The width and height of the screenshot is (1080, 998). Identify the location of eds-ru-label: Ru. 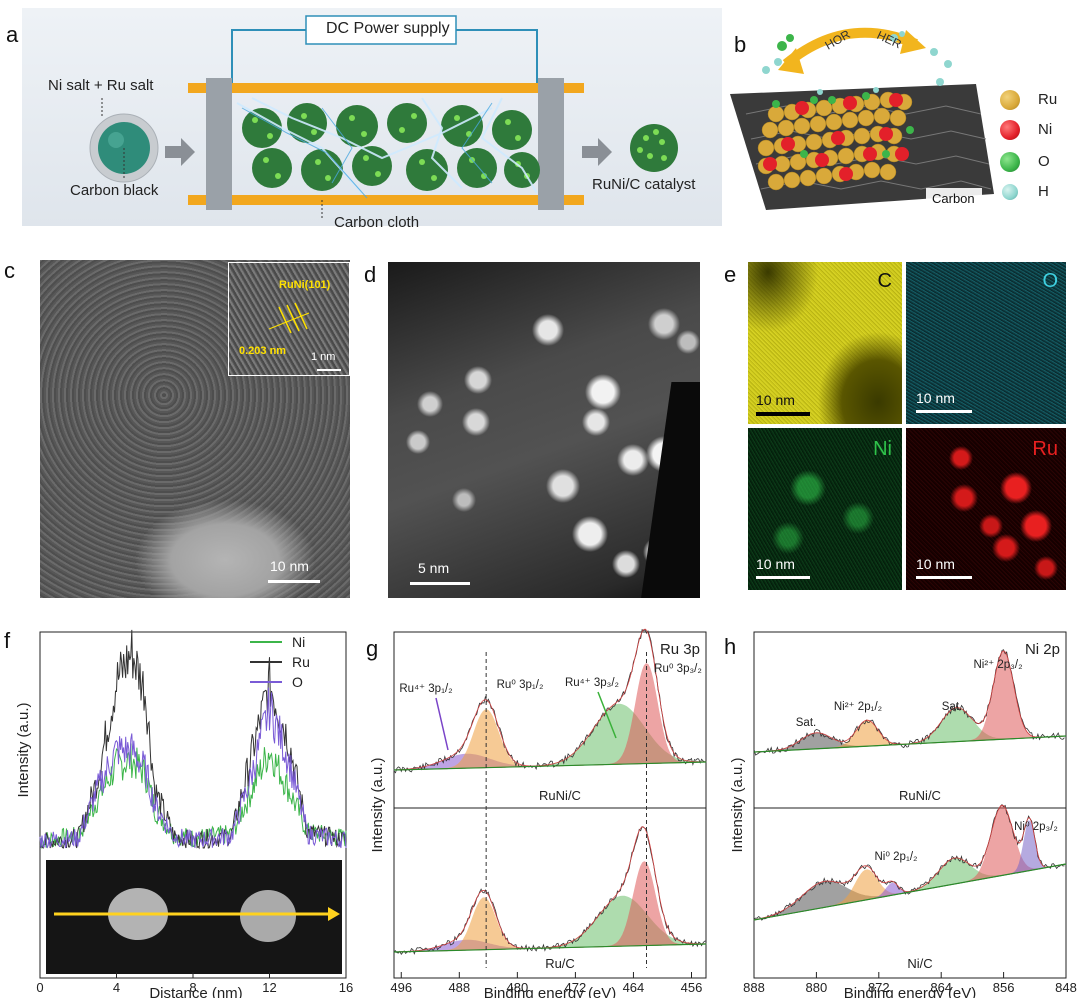
(1045, 449).